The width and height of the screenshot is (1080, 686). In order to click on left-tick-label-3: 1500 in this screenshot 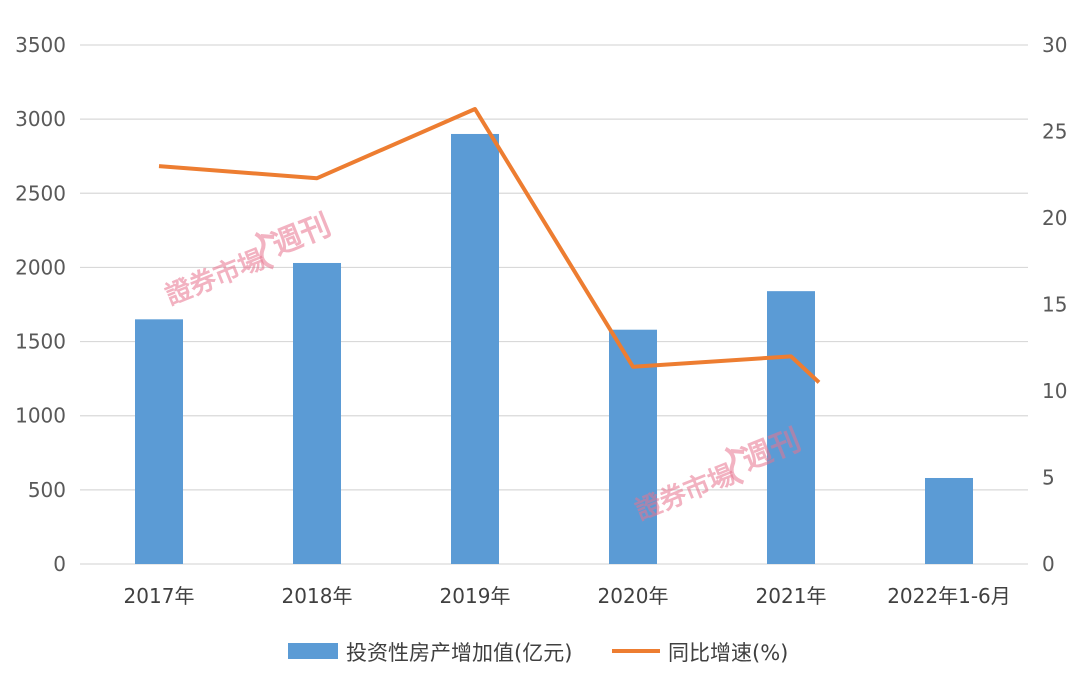, I will do `click(40, 342)`.